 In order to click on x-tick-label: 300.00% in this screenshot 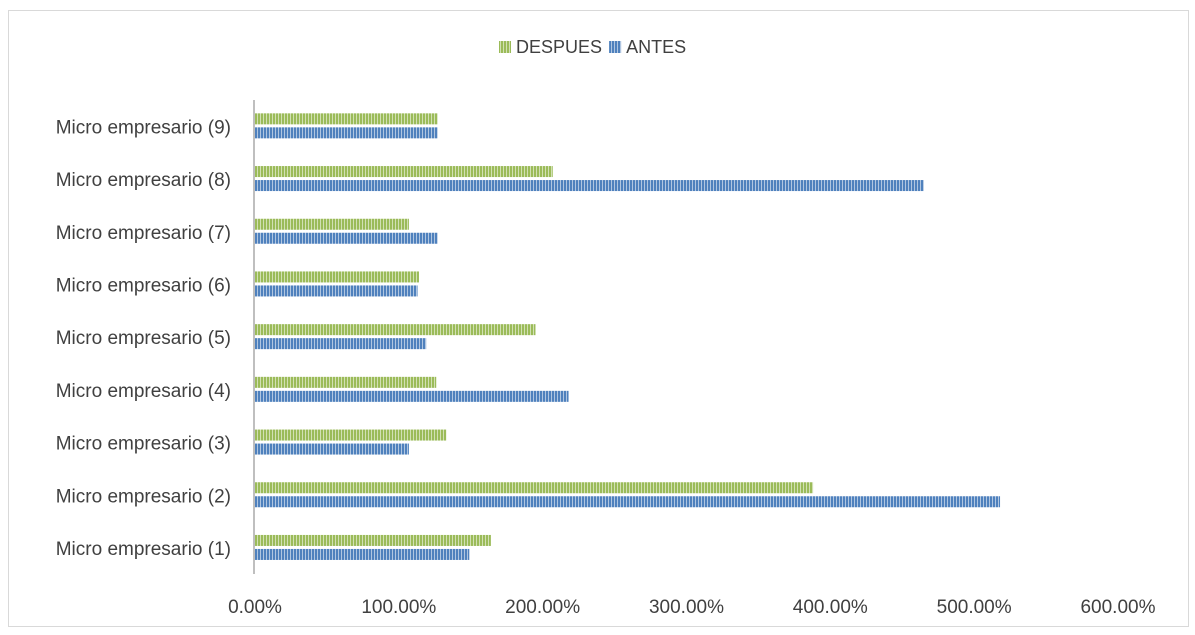, I will do `click(686, 607)`.